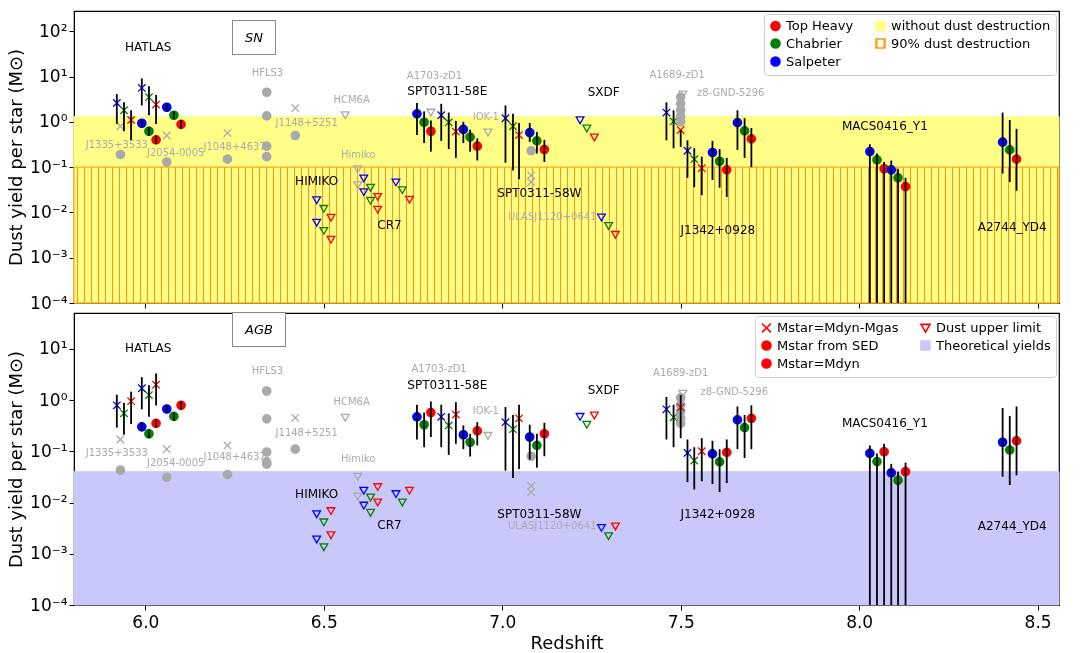  Describe the element at coordinates (552, 525) in the screenshot. I see `annotation: ULASJ1120+0641` at that location.